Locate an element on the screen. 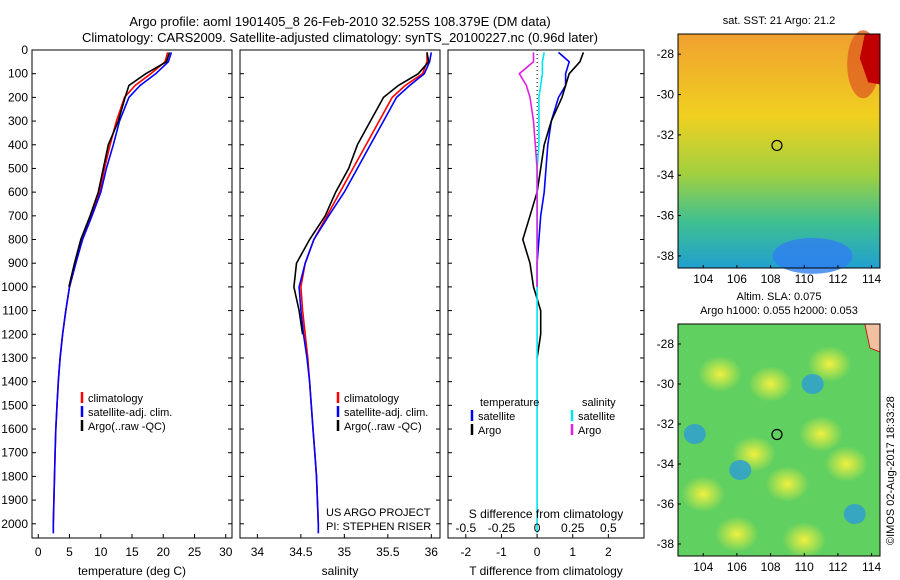 The width and height of the screenshot is (900, 580). s-diff-axis-label: S difference from climatology is located at coordinates (546, 514).